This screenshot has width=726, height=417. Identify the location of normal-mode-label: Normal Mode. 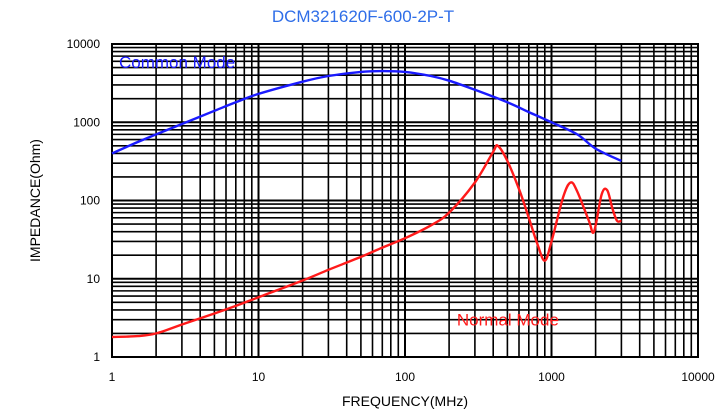
(508, 320).